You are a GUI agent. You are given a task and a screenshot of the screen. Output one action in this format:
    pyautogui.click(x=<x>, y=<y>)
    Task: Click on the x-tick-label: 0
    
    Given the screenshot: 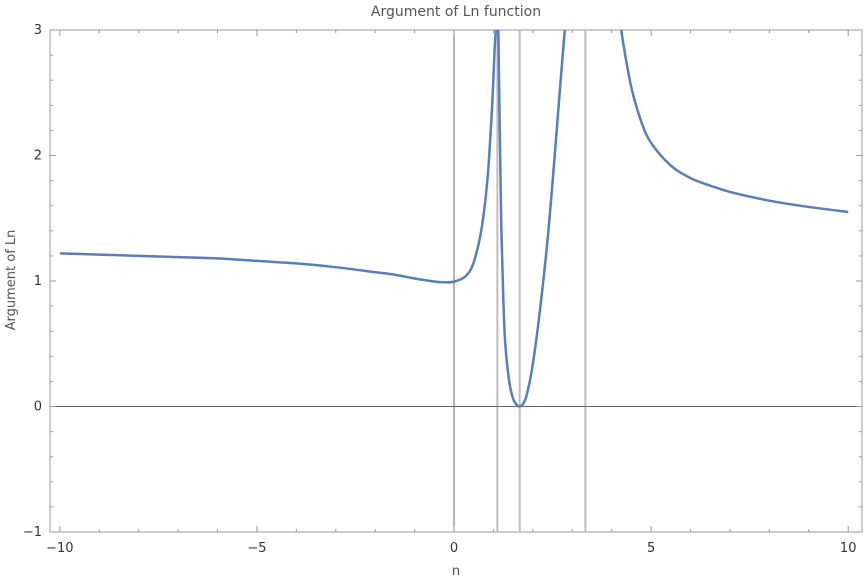 What is the action you would take?
    pyautogui.click(x=454, y=548)
    